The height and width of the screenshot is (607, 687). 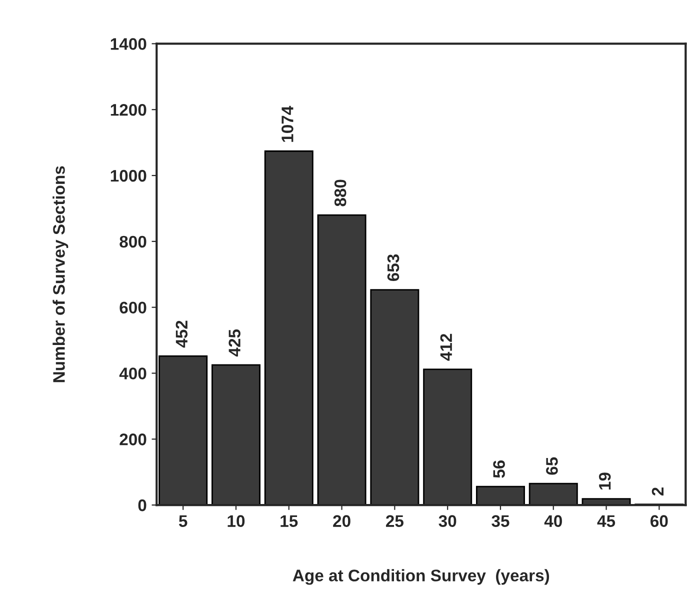 What do you see at coordinates (183, 521) in the screenshot?
I see `x-tick-label: 5` at bounding box center [183, 521].